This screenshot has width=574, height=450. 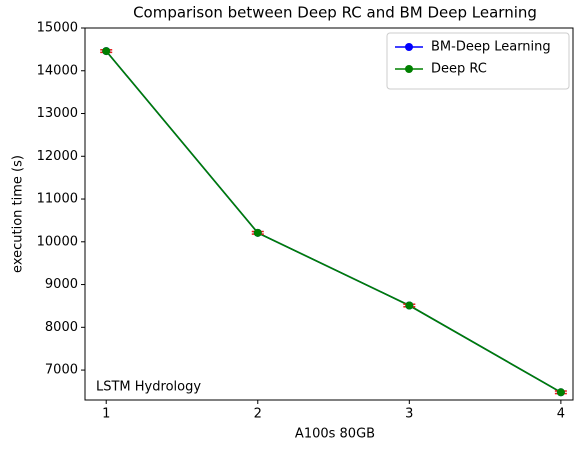 What do you see at coordinates (18, 214) in the screenshot?
I see `y-axis-label: execution time (s)` at bounding box center [18, 214].